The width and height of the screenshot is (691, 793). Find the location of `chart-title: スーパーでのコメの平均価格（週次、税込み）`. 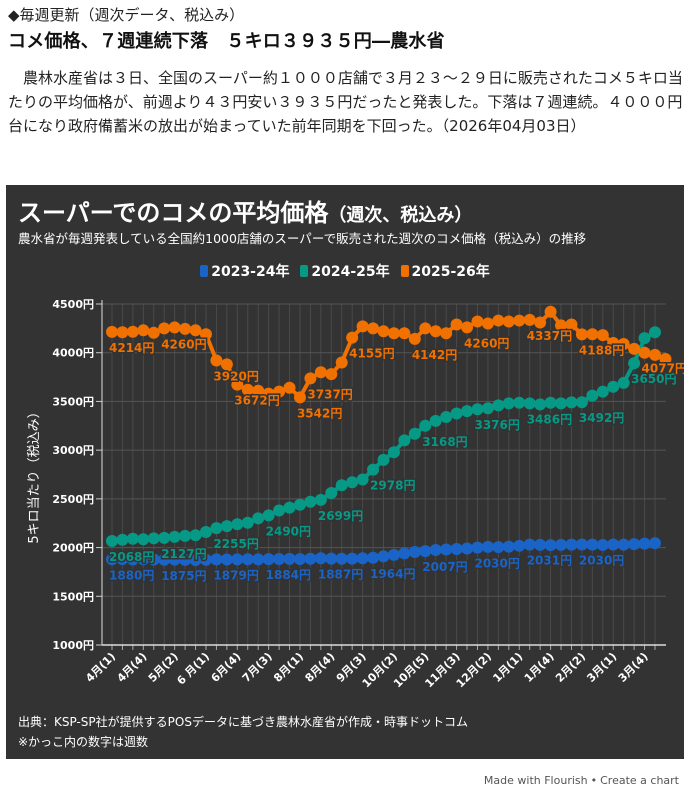

chart-title: スーパーでのコメの平均価格（週次、税込み） is located at coordinates (245, 210).